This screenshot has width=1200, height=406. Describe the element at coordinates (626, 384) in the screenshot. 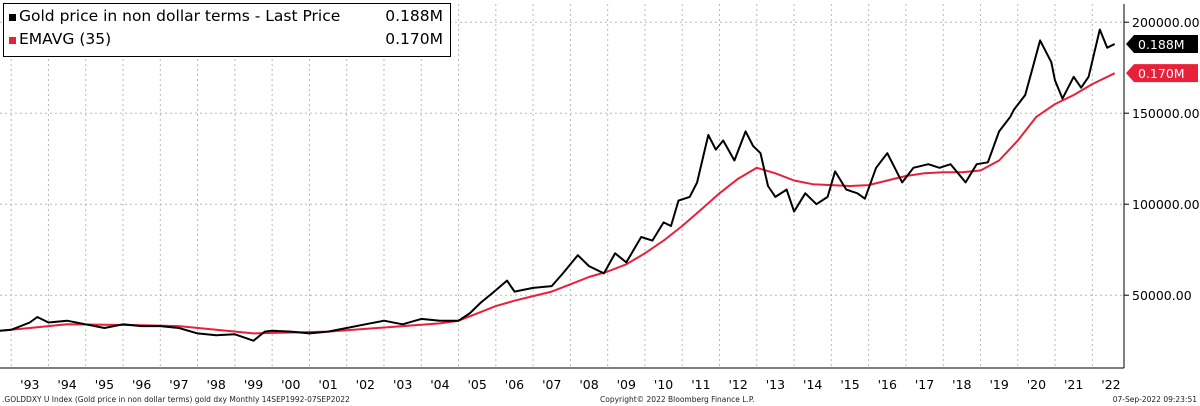

I see `x-tick-label: '09` at that location.